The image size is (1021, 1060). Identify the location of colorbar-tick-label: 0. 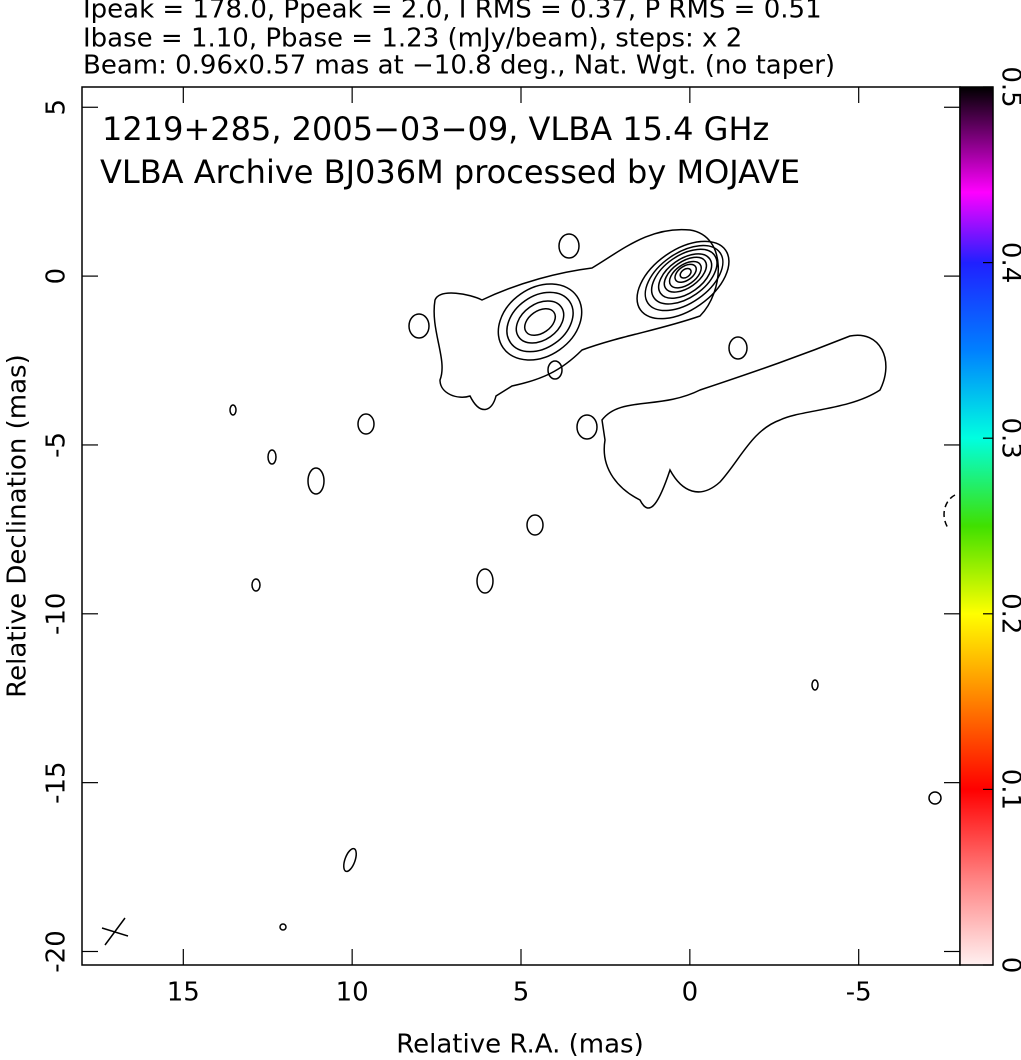
(1008, 965).